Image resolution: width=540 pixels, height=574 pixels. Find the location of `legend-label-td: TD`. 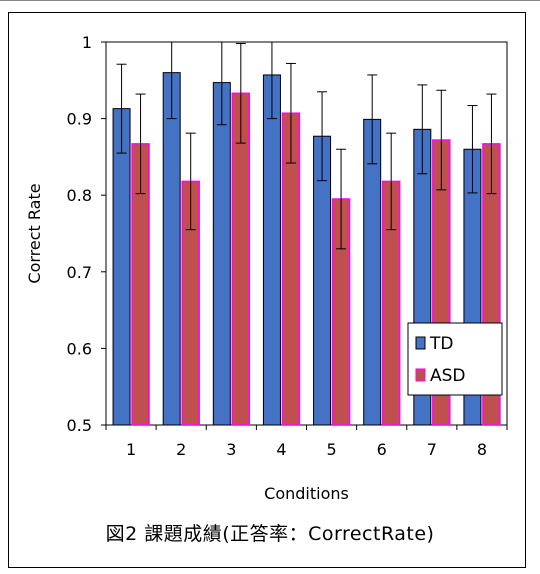

legend-label-td: TD is located at coordinates (441, 344).